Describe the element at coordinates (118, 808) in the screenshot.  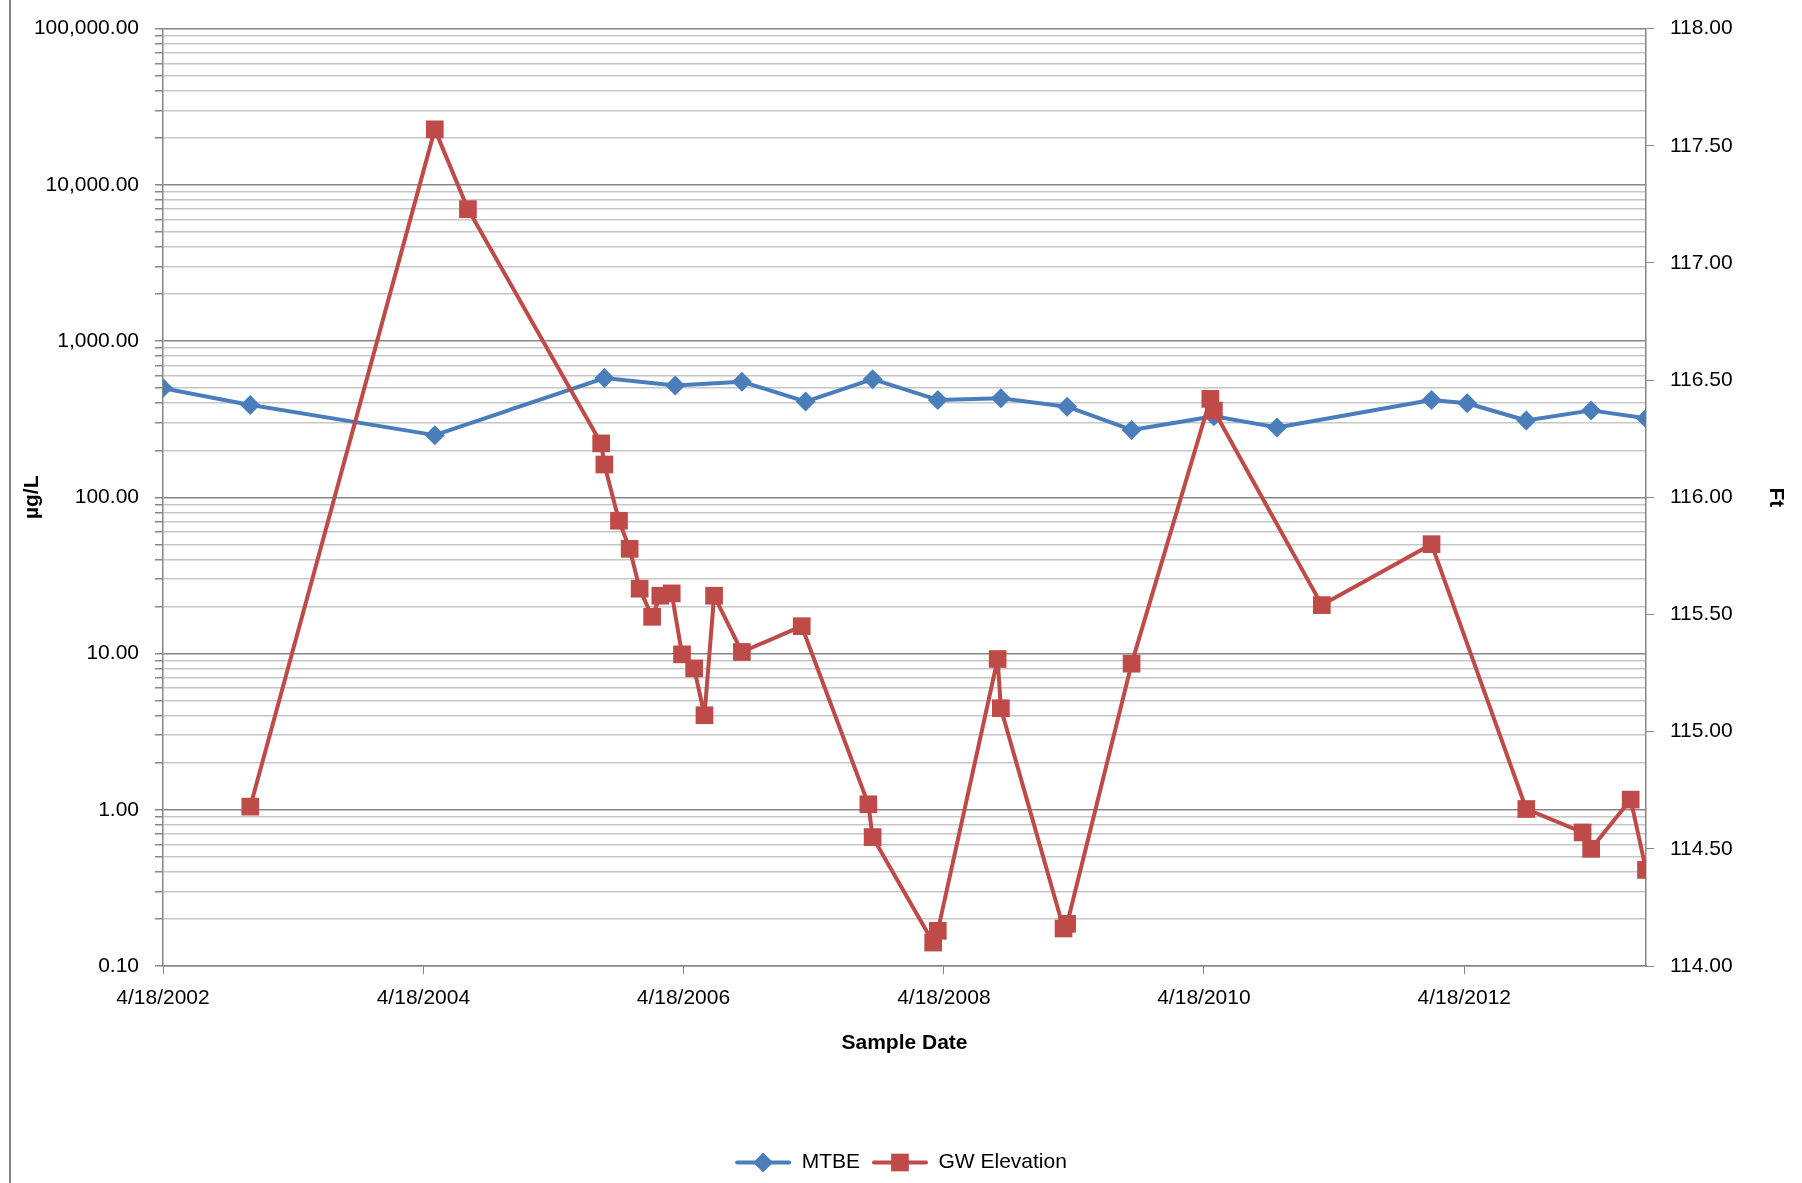
I see `y-tick-label: 1.00` at that location.